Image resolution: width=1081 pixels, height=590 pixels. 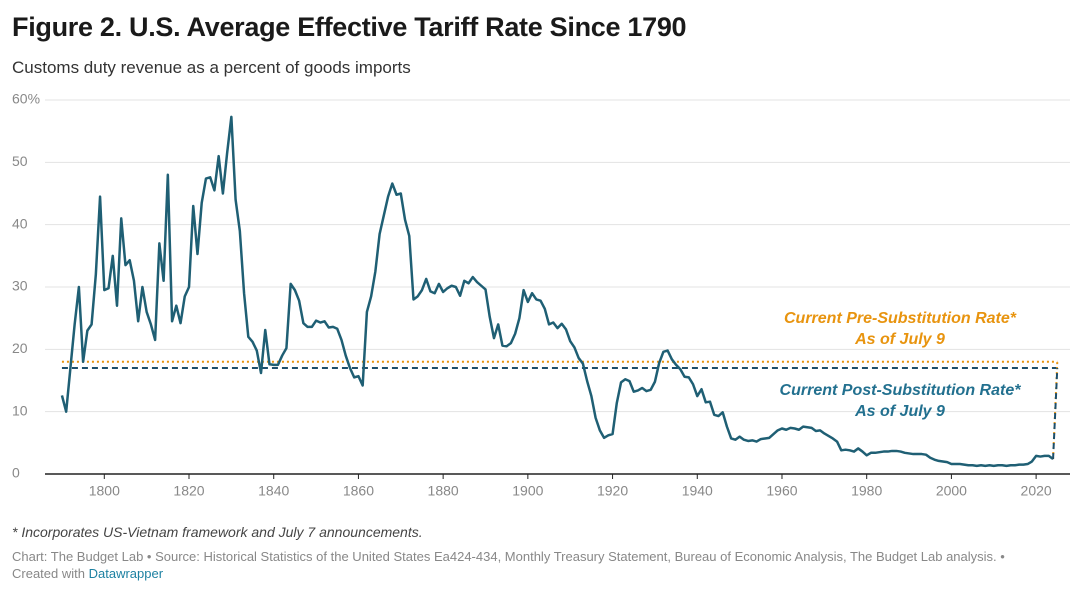 What do you see at coordinates (900, 318) in the screenshot?
I see `annotation: Current Pre-Substitution Rate*` at bounding box center [900, 318].